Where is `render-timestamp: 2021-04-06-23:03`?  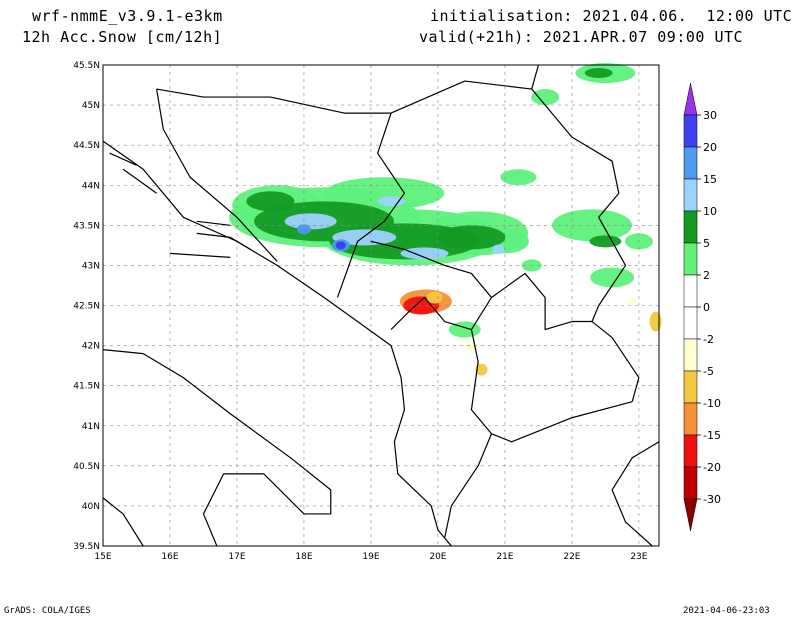
render-timestamp: 2021-04-06-23:03 is located at coordinates (726, 611).